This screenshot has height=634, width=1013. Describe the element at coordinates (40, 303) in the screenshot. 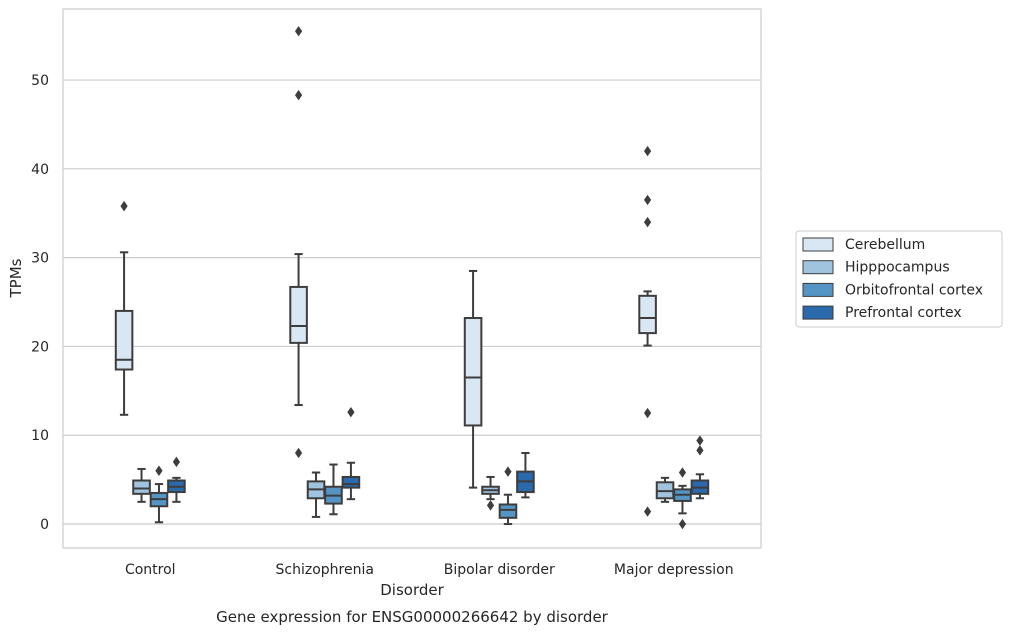

I see `y-tick-labels: 0 10 20 30 40 50` at that location.